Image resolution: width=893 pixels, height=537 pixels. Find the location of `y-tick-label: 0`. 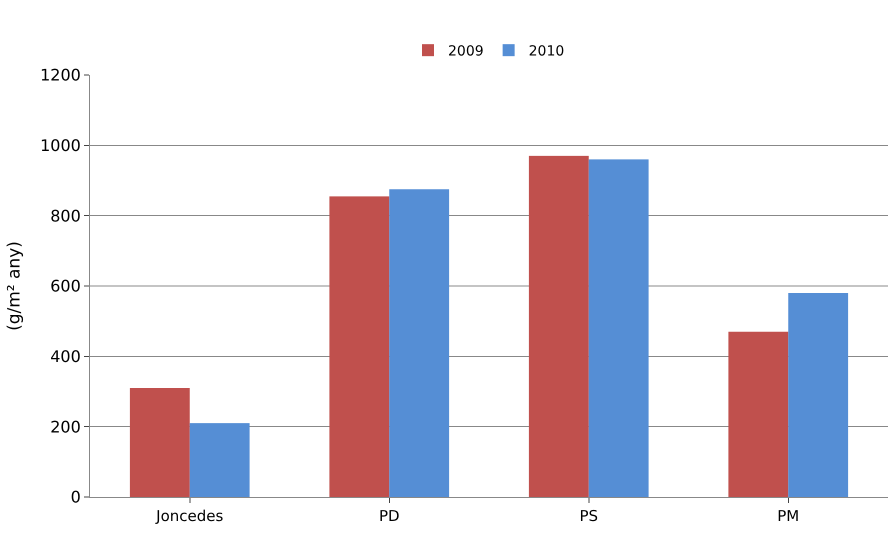

y-tick-label: 0 is located at coordinates (75, 497).